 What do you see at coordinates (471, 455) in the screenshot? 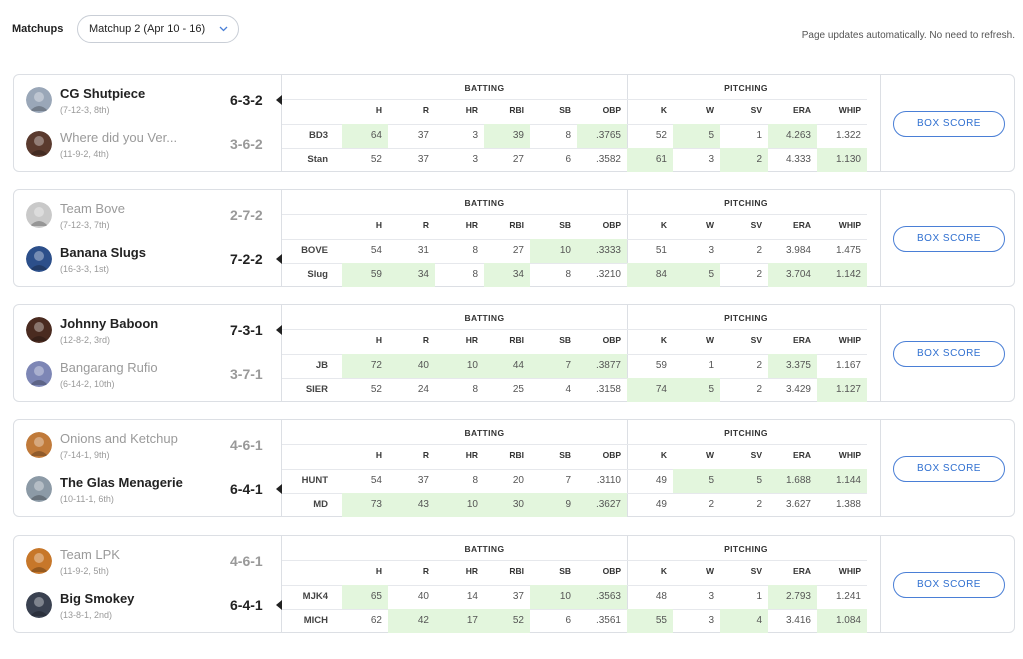
I see `stat-column-header: HR` at bounding box center [471, 455].